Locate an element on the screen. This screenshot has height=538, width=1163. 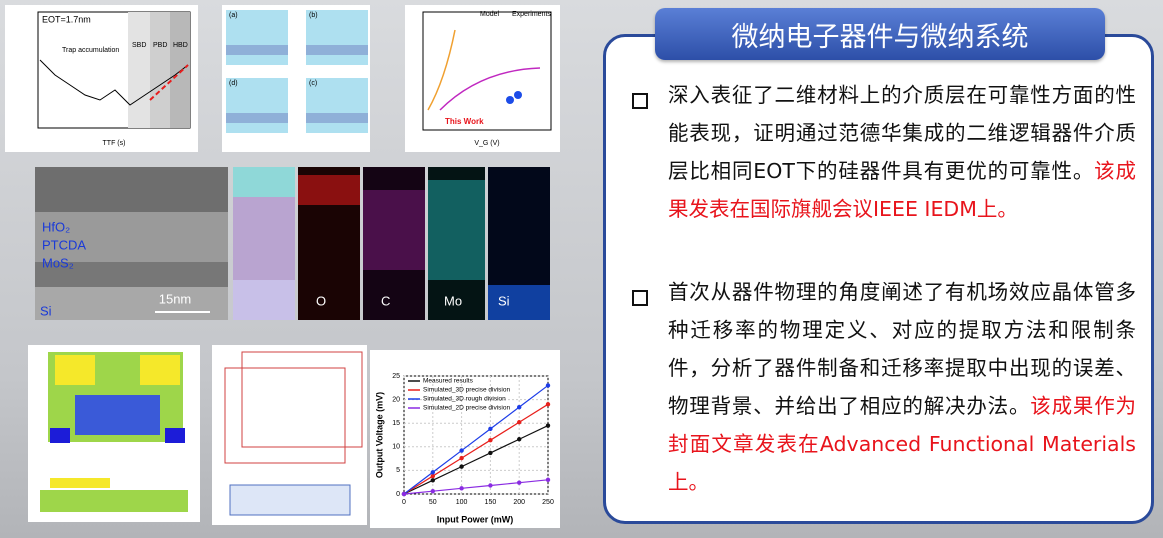
eds-figure: O C Mo Si is located at coordinates (391, 243).